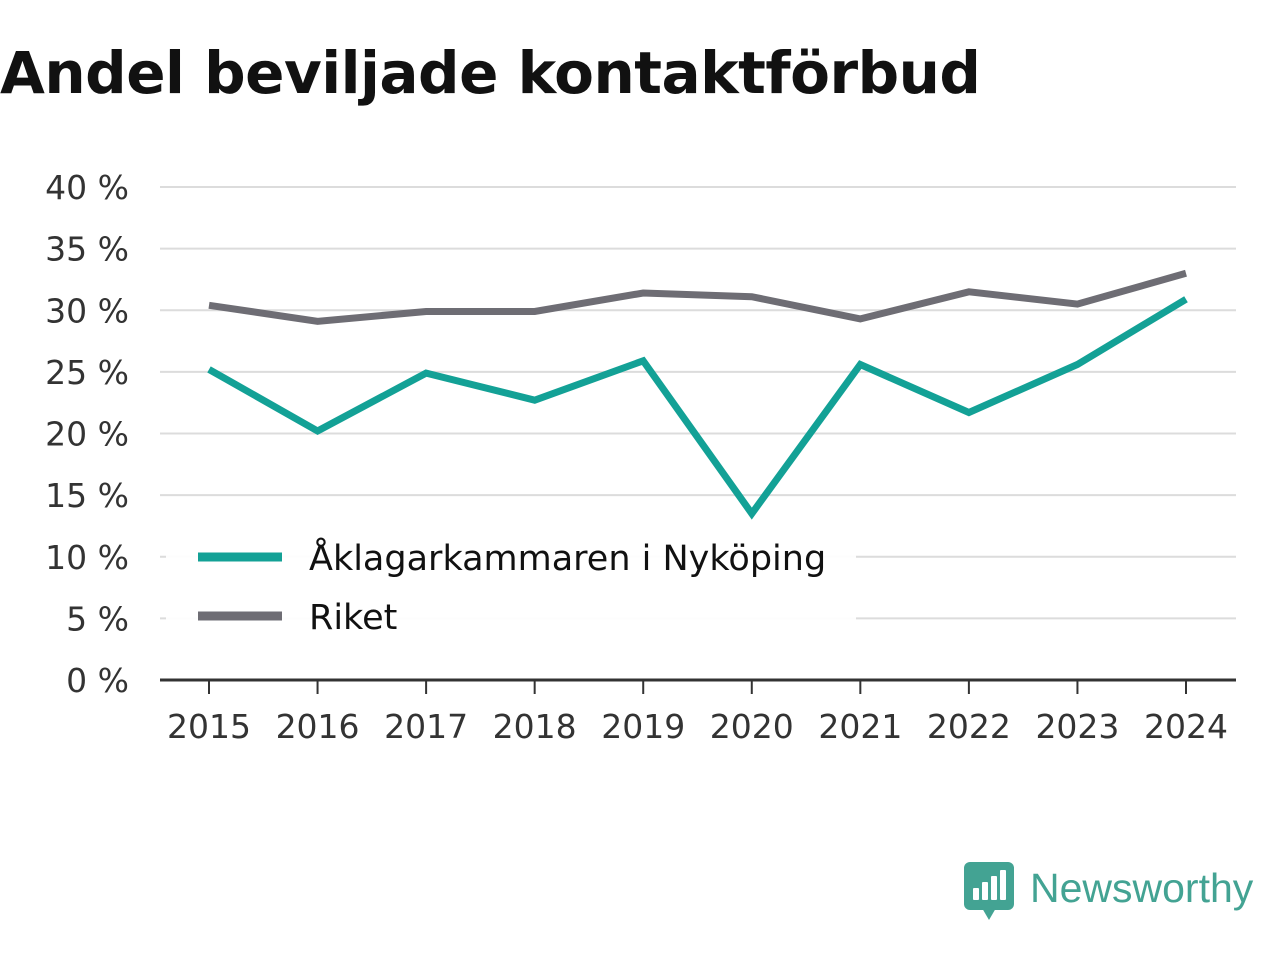 This screenshot has width=1280, height=960. Describe the element at coordinates (752, 726) in the screenshot. I see `x-tick-label: 2020` at that location.